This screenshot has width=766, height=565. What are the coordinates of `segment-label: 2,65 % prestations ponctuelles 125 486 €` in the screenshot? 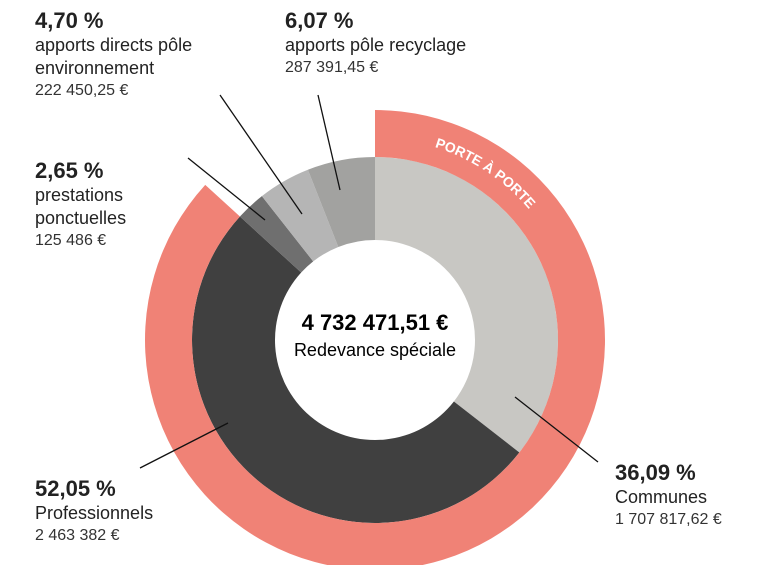 It's located at (110, 205).